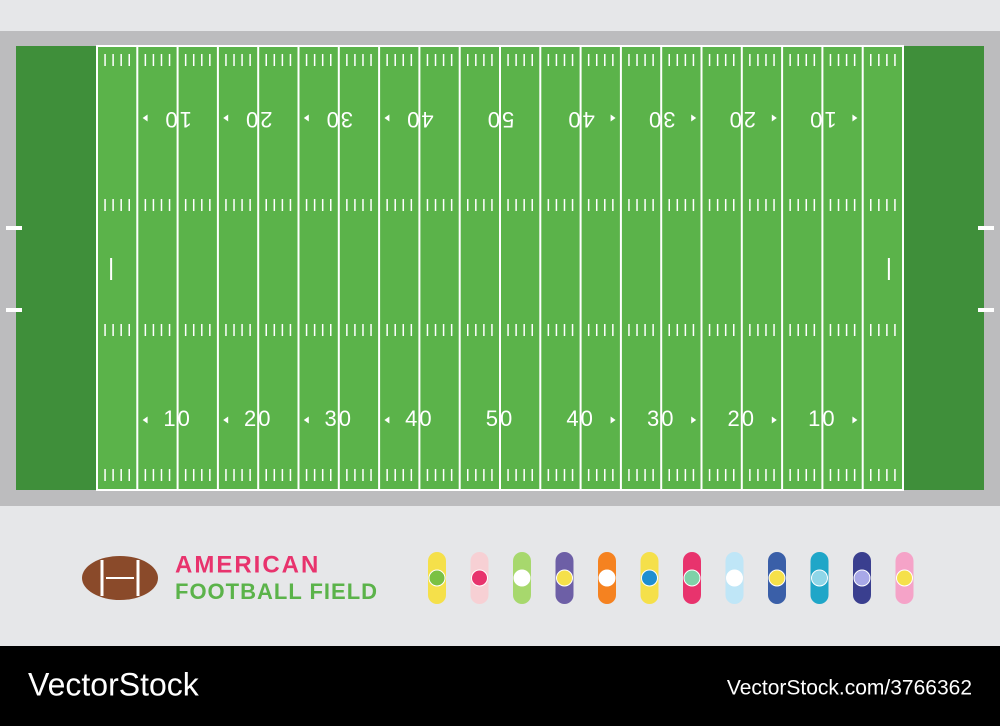  I want to click on caption-line1: AMERICAN, so click(247, 564).